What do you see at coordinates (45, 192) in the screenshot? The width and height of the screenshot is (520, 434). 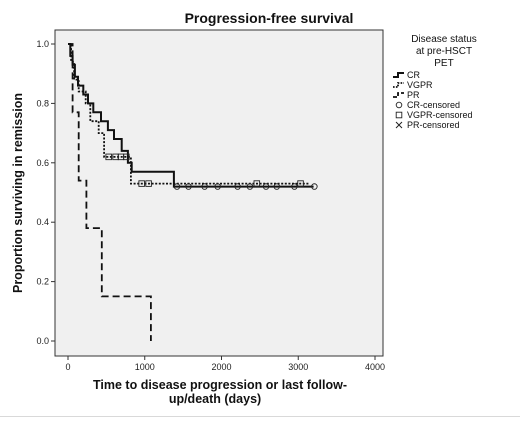 I see `y-axis: 0.0 0.2 0.4 0.6 0.8 1.0` at bounding box center [45, 192].